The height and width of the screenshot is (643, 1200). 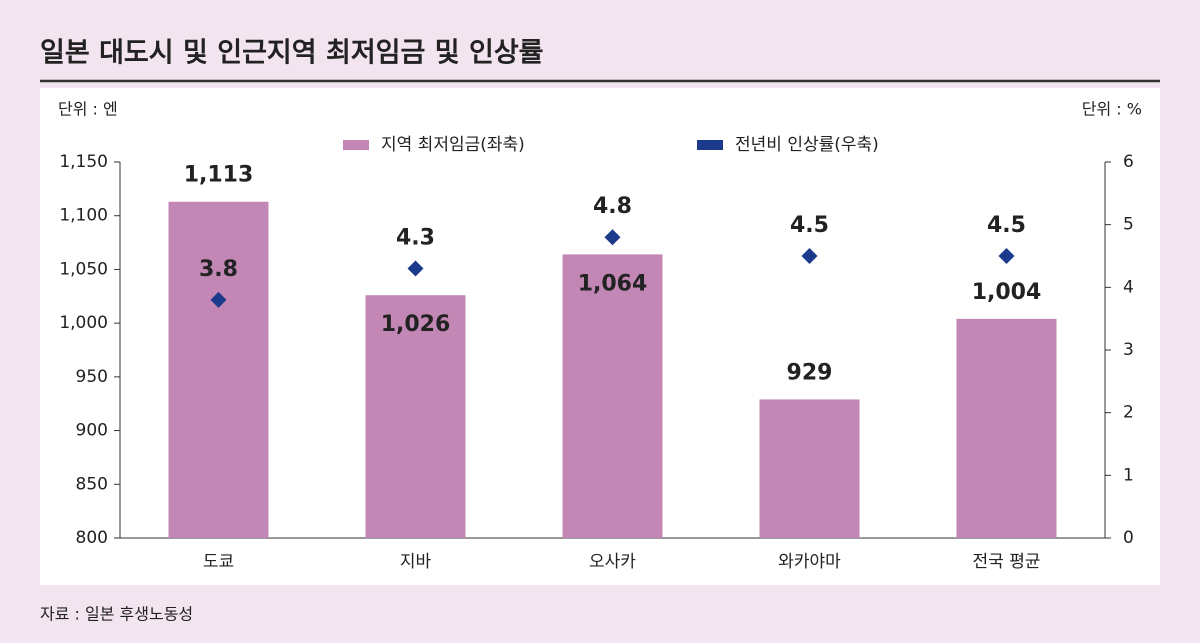 What do you see at coordinates (83, 269) in the screenshot?
I see `y-tick-label: 1,050` at bounding box center [83, 269].